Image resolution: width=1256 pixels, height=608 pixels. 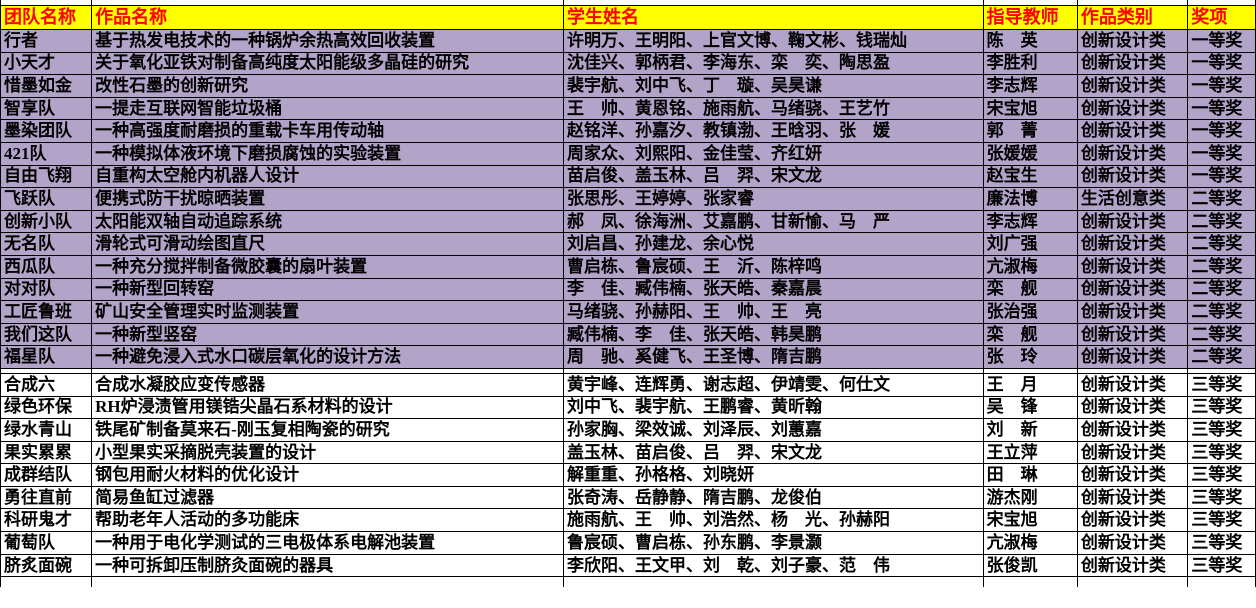 What do you see at coordinates (1030, 176) in the screenshot?
I see `teacher-cell: 赵宝生` at bounding box center [1030, 176].